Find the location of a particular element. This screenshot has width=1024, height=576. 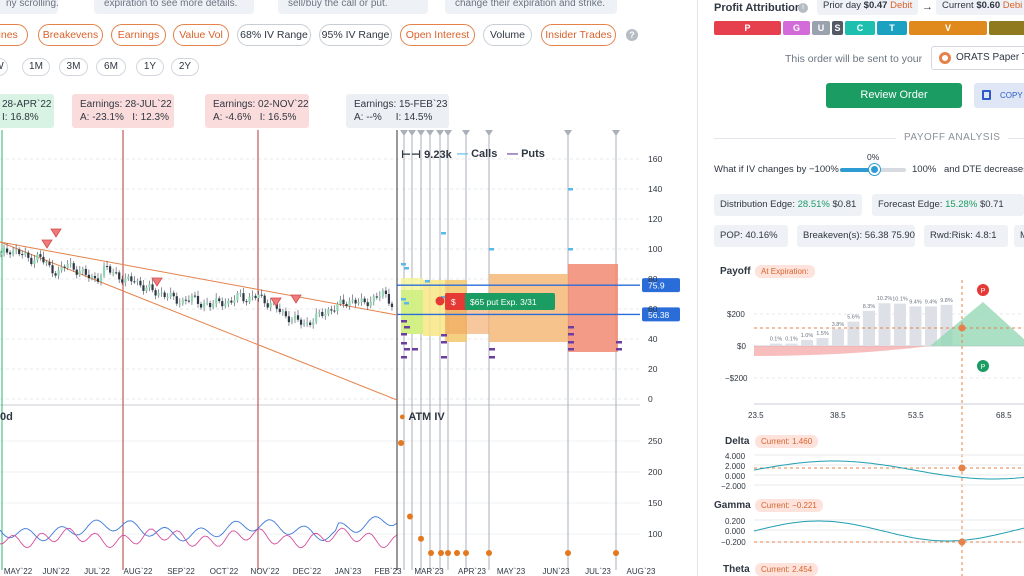

earnings-actual: A: -4.6% is located at coordinates (232, 117).